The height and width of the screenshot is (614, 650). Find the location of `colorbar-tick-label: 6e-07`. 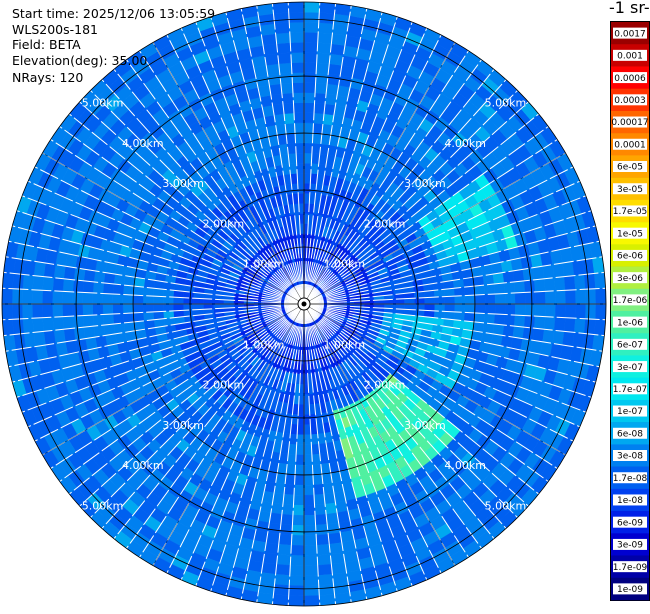

colorbar-tick-label: 6e-07 is located at coordinates (630, 346).